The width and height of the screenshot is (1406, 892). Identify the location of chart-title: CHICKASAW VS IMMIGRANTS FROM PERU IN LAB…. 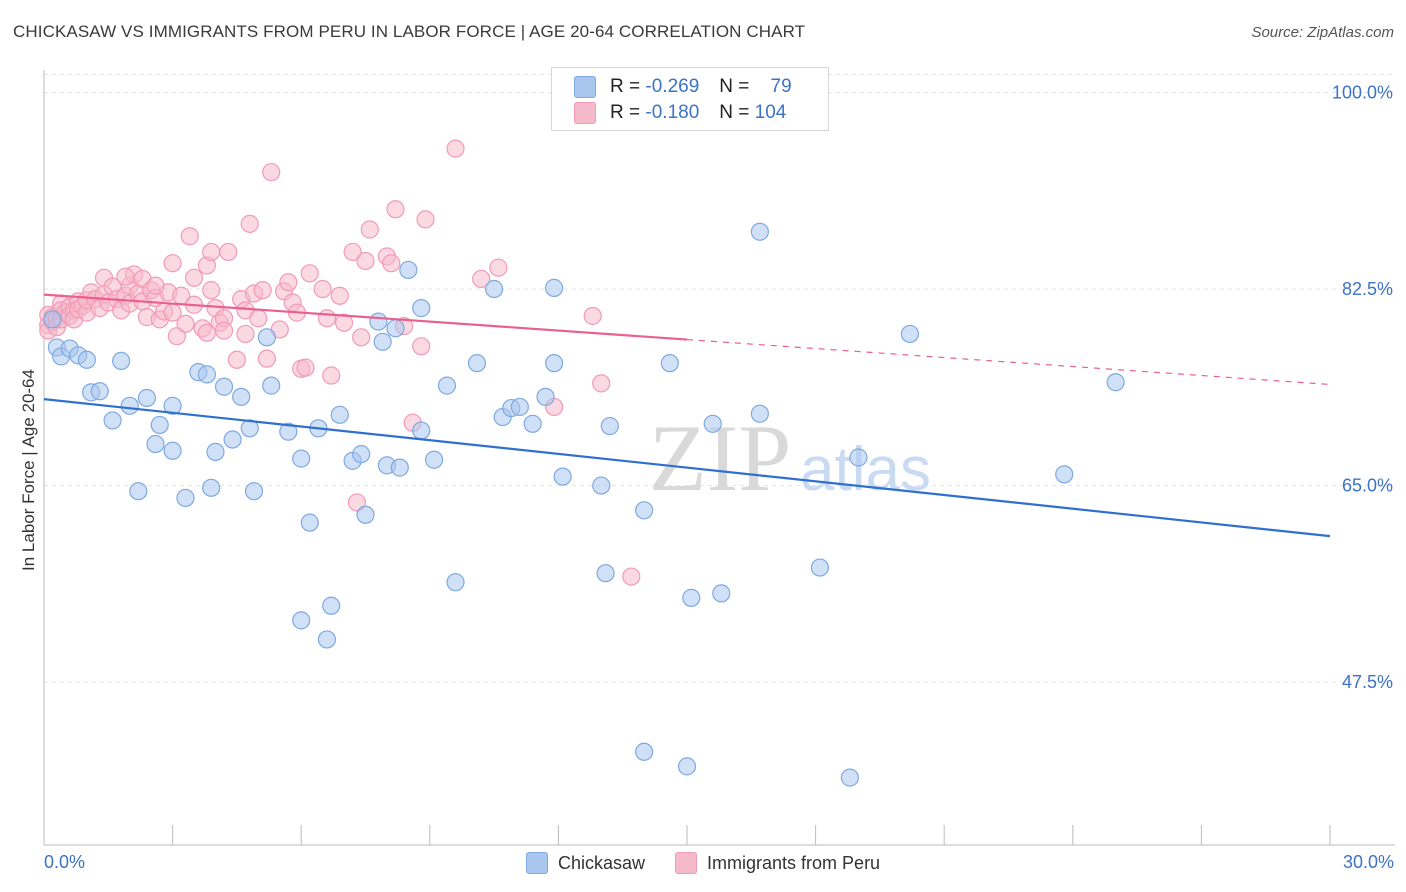
(409, 31).